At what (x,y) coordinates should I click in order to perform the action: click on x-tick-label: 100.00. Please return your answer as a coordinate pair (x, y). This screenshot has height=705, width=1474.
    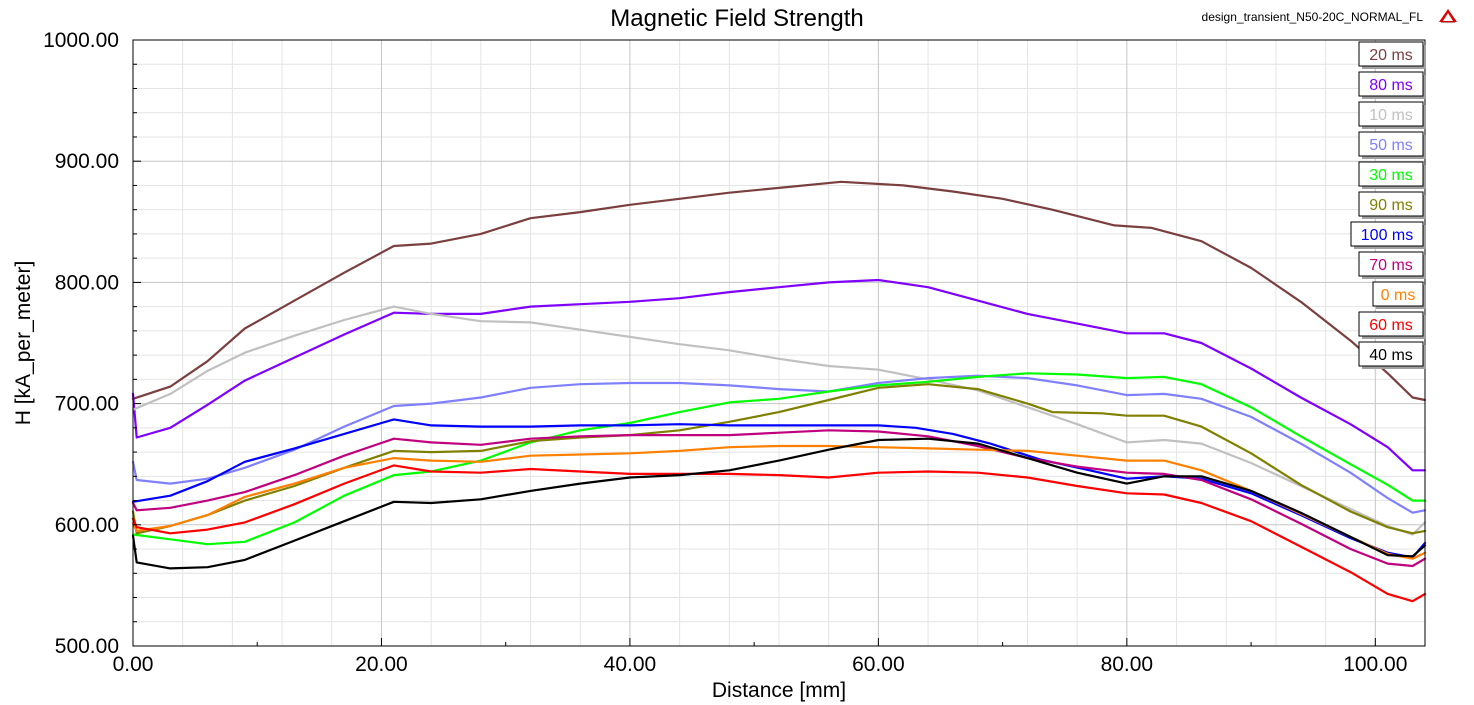
    Looking at the image, I should click on (1375, 664).